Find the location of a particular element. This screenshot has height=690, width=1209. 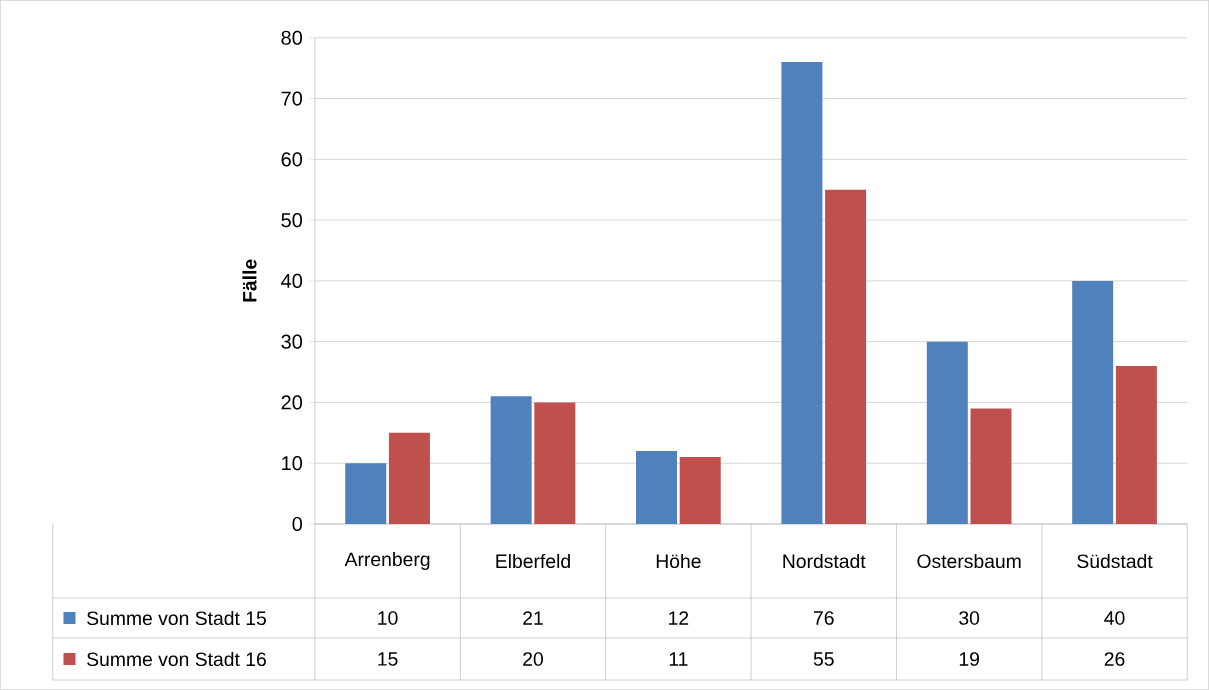

y-tick-label: 40 is located at coordinates (292, 281).